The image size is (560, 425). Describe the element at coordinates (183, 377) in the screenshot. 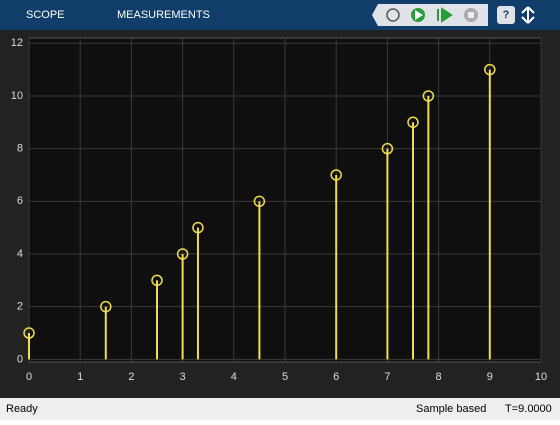

I see `x-tick-label: 3` at that location.